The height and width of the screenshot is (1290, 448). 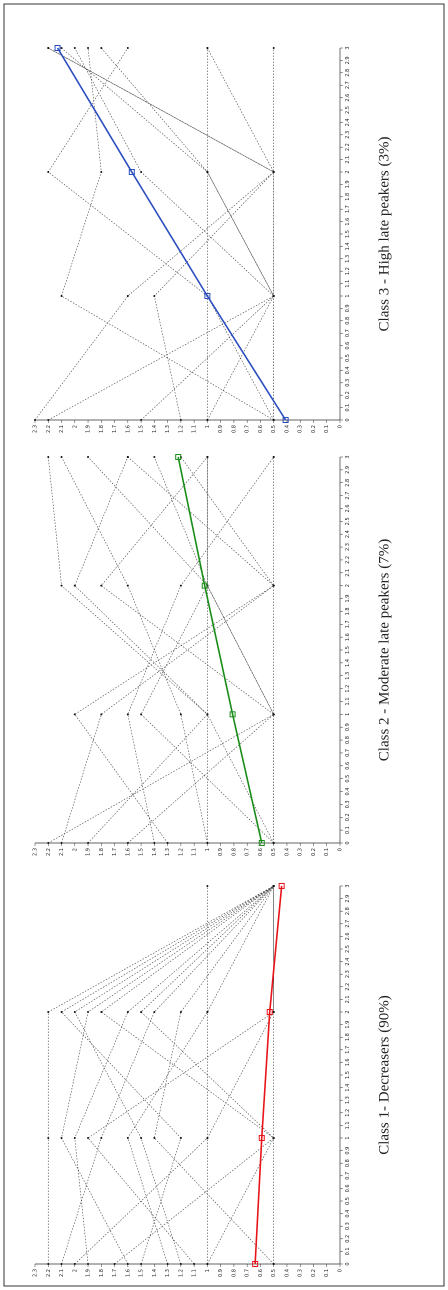 What do you see at coordinates (348, 714) in the screenshot?
I see `x-tick-label: 1` at bounding box center [348, 714].